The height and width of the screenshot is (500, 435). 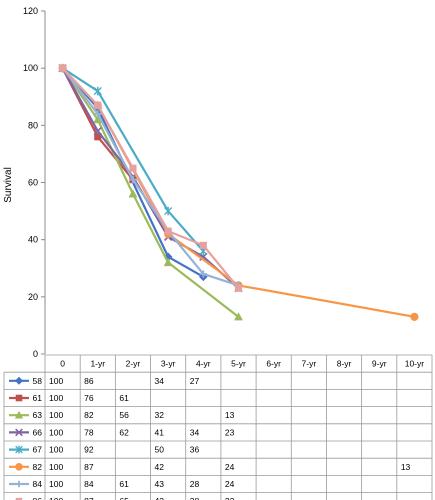 What do you see at coordinates (160, 432) in the screenshot?
I see `table-cell-value: 41` at bounding box center [160, 432].